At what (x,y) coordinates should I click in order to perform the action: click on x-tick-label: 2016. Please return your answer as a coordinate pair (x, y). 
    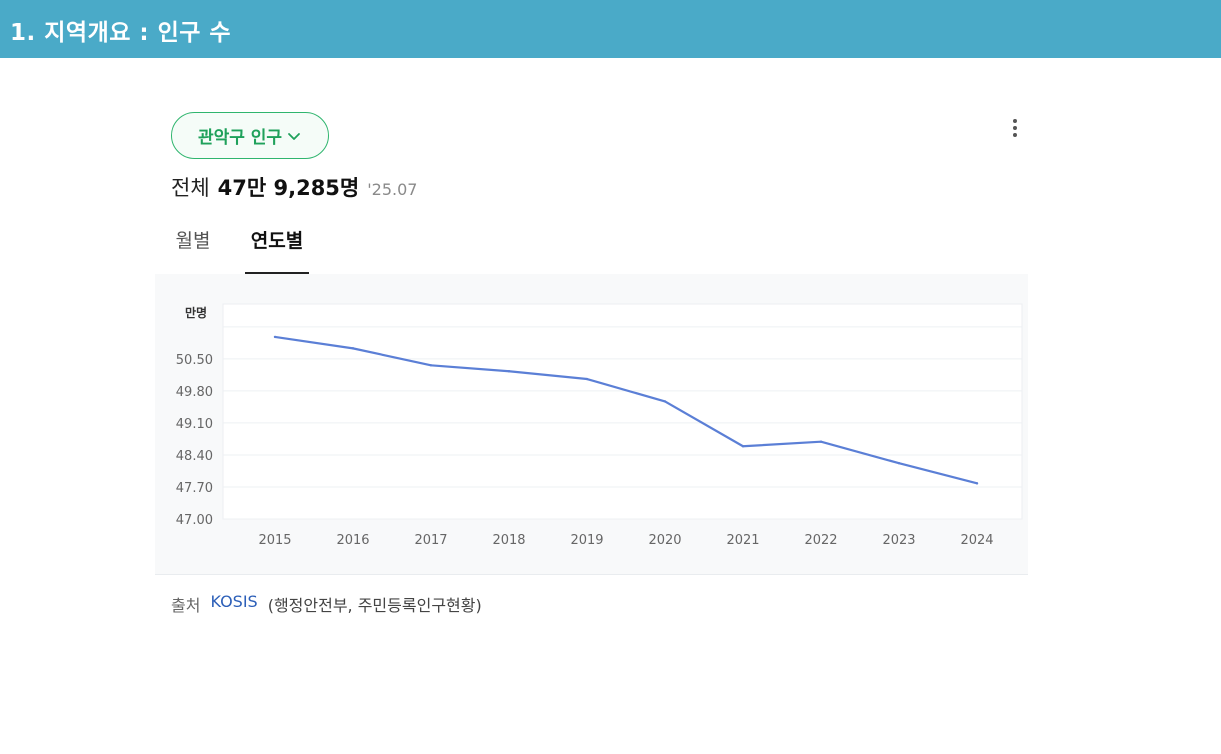
    Looking at the image, I should click on (352, 540).